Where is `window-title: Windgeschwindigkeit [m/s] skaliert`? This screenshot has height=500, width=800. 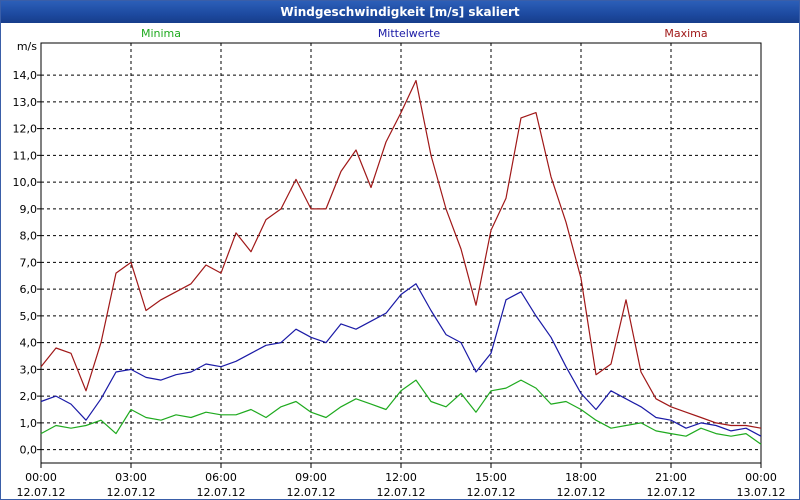
window-title: Windgeschwindigkeit [m/s] skaliert is located at coordinates (400, 12).